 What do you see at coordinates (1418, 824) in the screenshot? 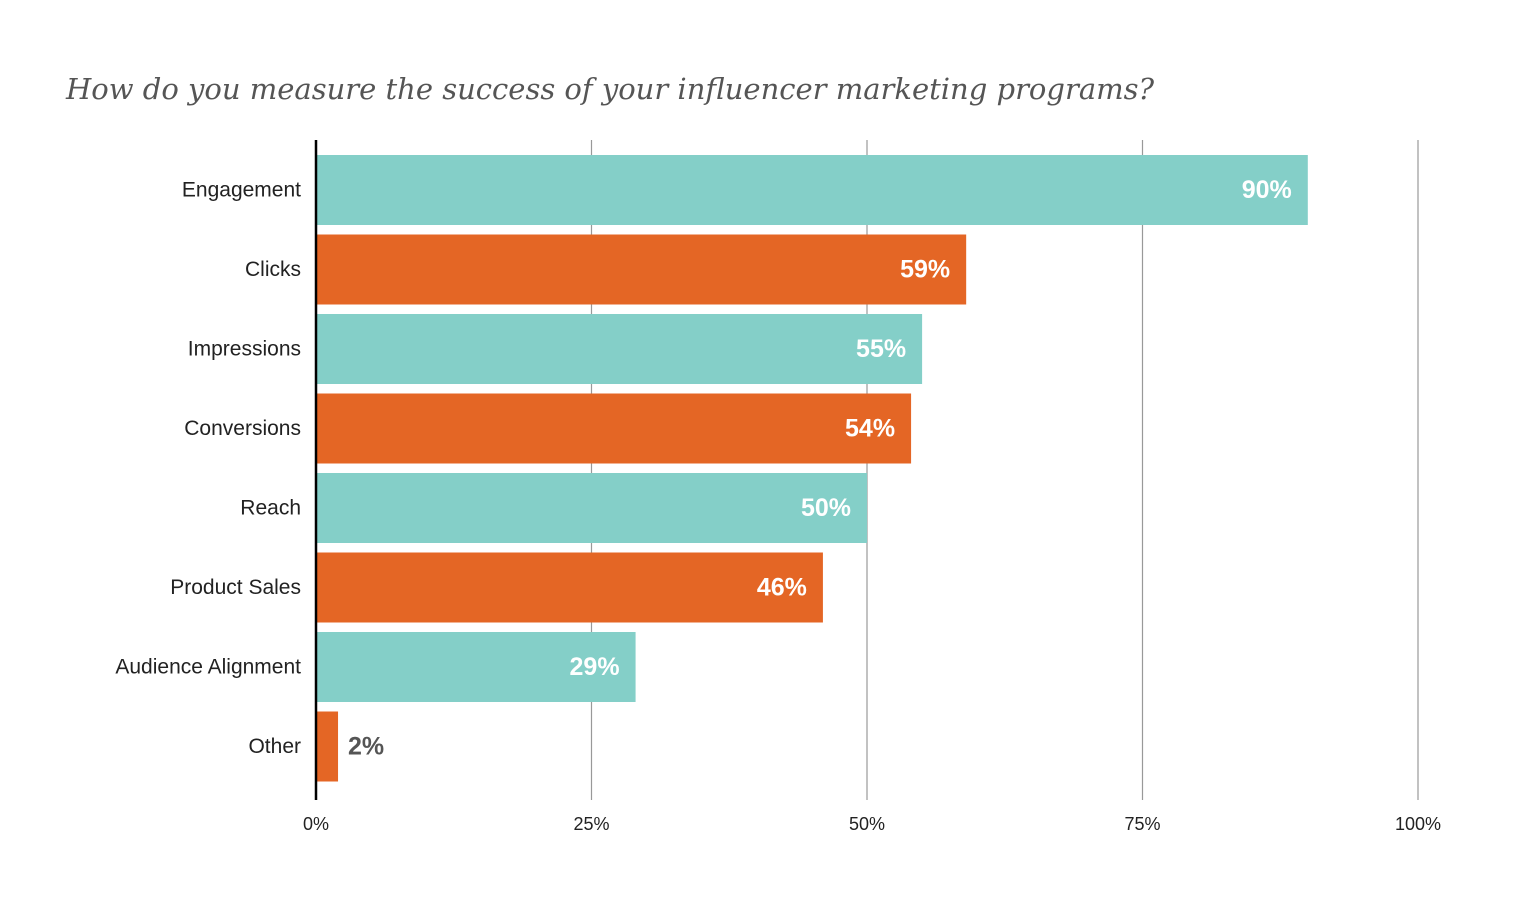
I see `x-tick-label: 100%` at bounding box center [1418, 824].